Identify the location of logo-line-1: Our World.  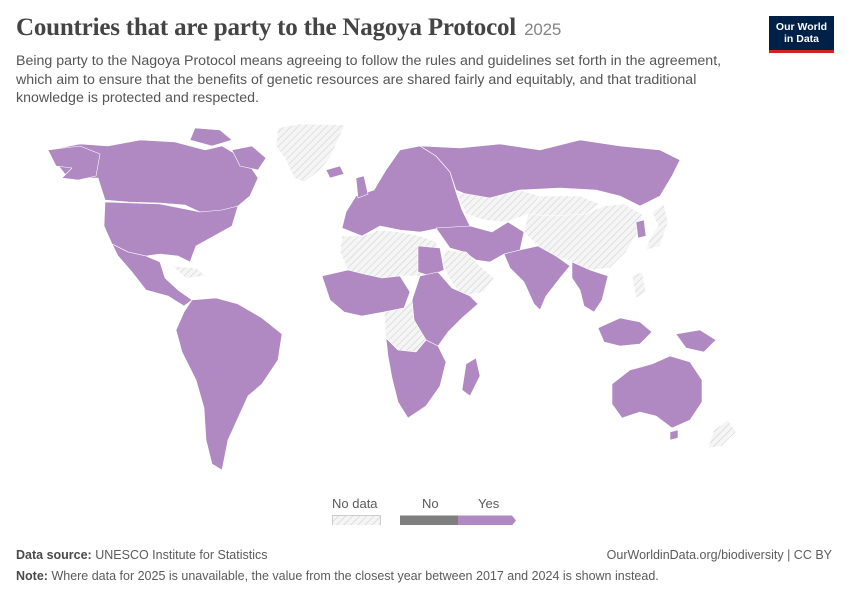
(801, 27).